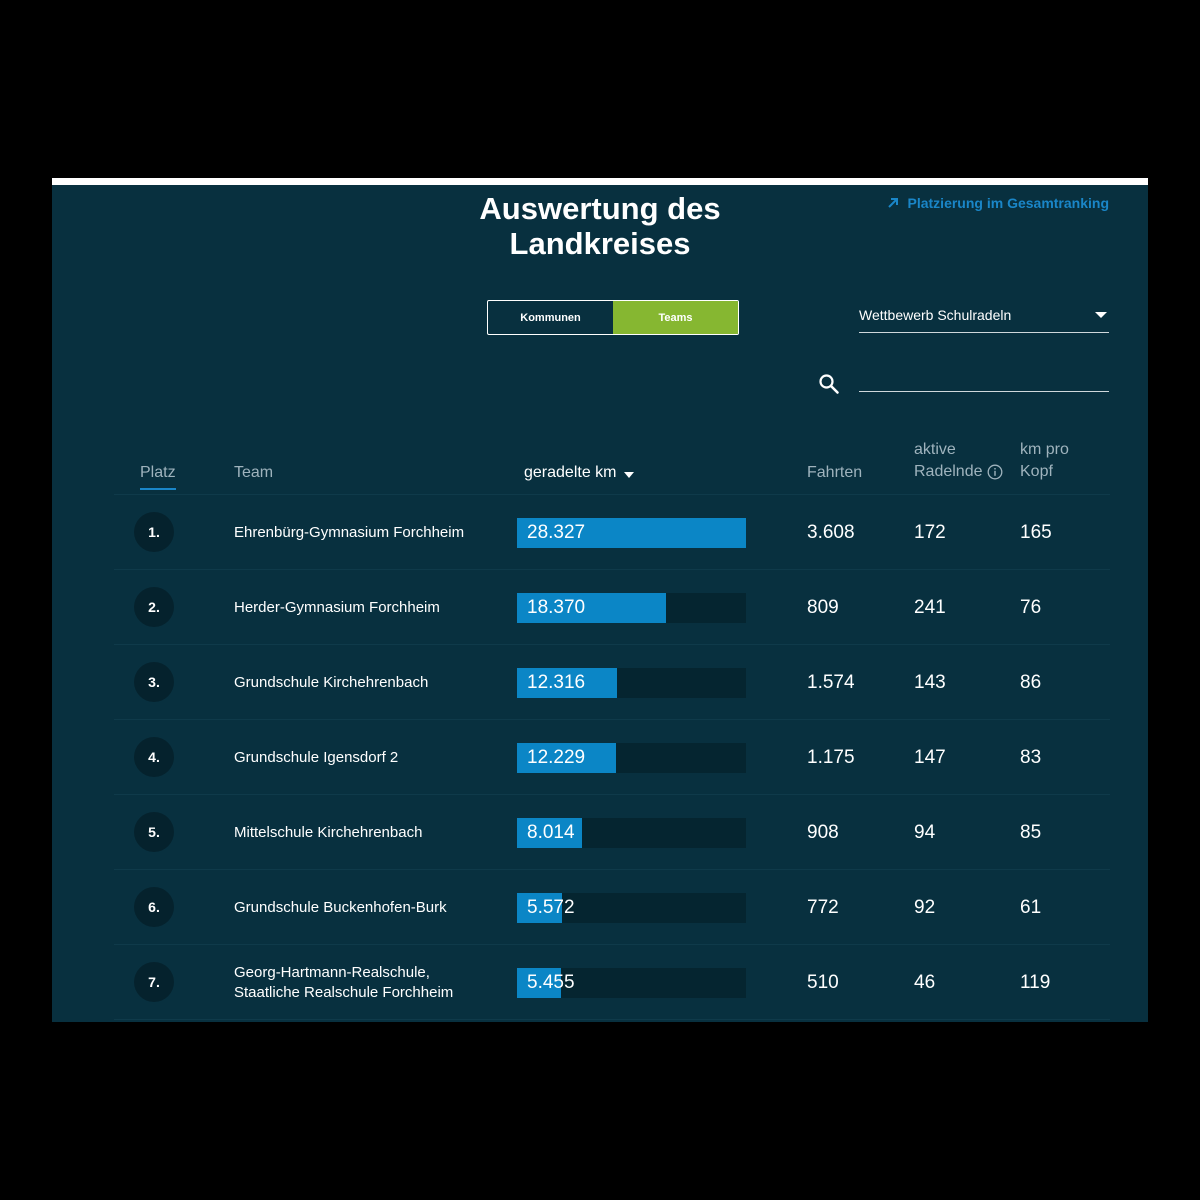 This screenshot has height=1200, width=1200. Describe the element at coordinates (1031, 607) in the screenshot. I see `km-pro-kopf-value: 76` at that location.